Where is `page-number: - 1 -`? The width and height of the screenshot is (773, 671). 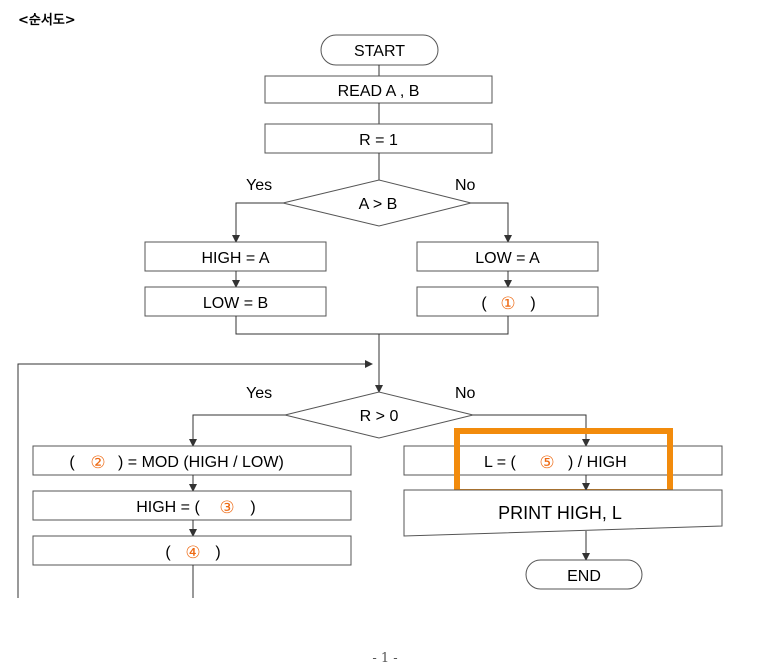
page-number: - 1 - is located at coordinates (384, 658).